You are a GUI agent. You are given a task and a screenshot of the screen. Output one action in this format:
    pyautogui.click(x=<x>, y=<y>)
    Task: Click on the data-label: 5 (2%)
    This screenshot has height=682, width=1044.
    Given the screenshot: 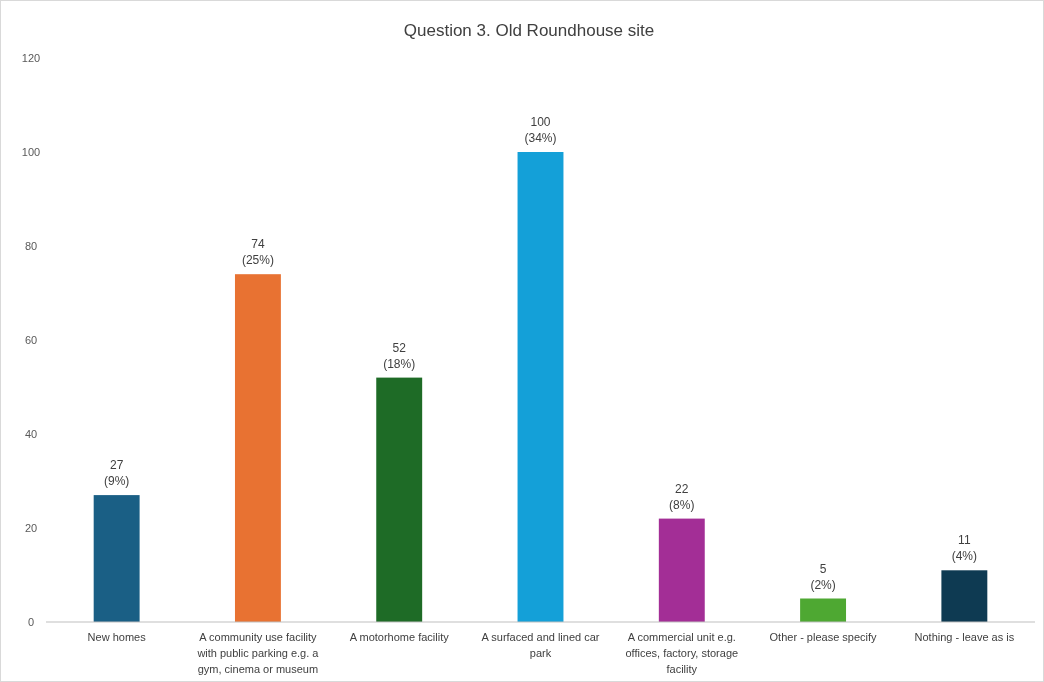 What is the action you would take?
    pyautogui.click(x=823, y=576)
    